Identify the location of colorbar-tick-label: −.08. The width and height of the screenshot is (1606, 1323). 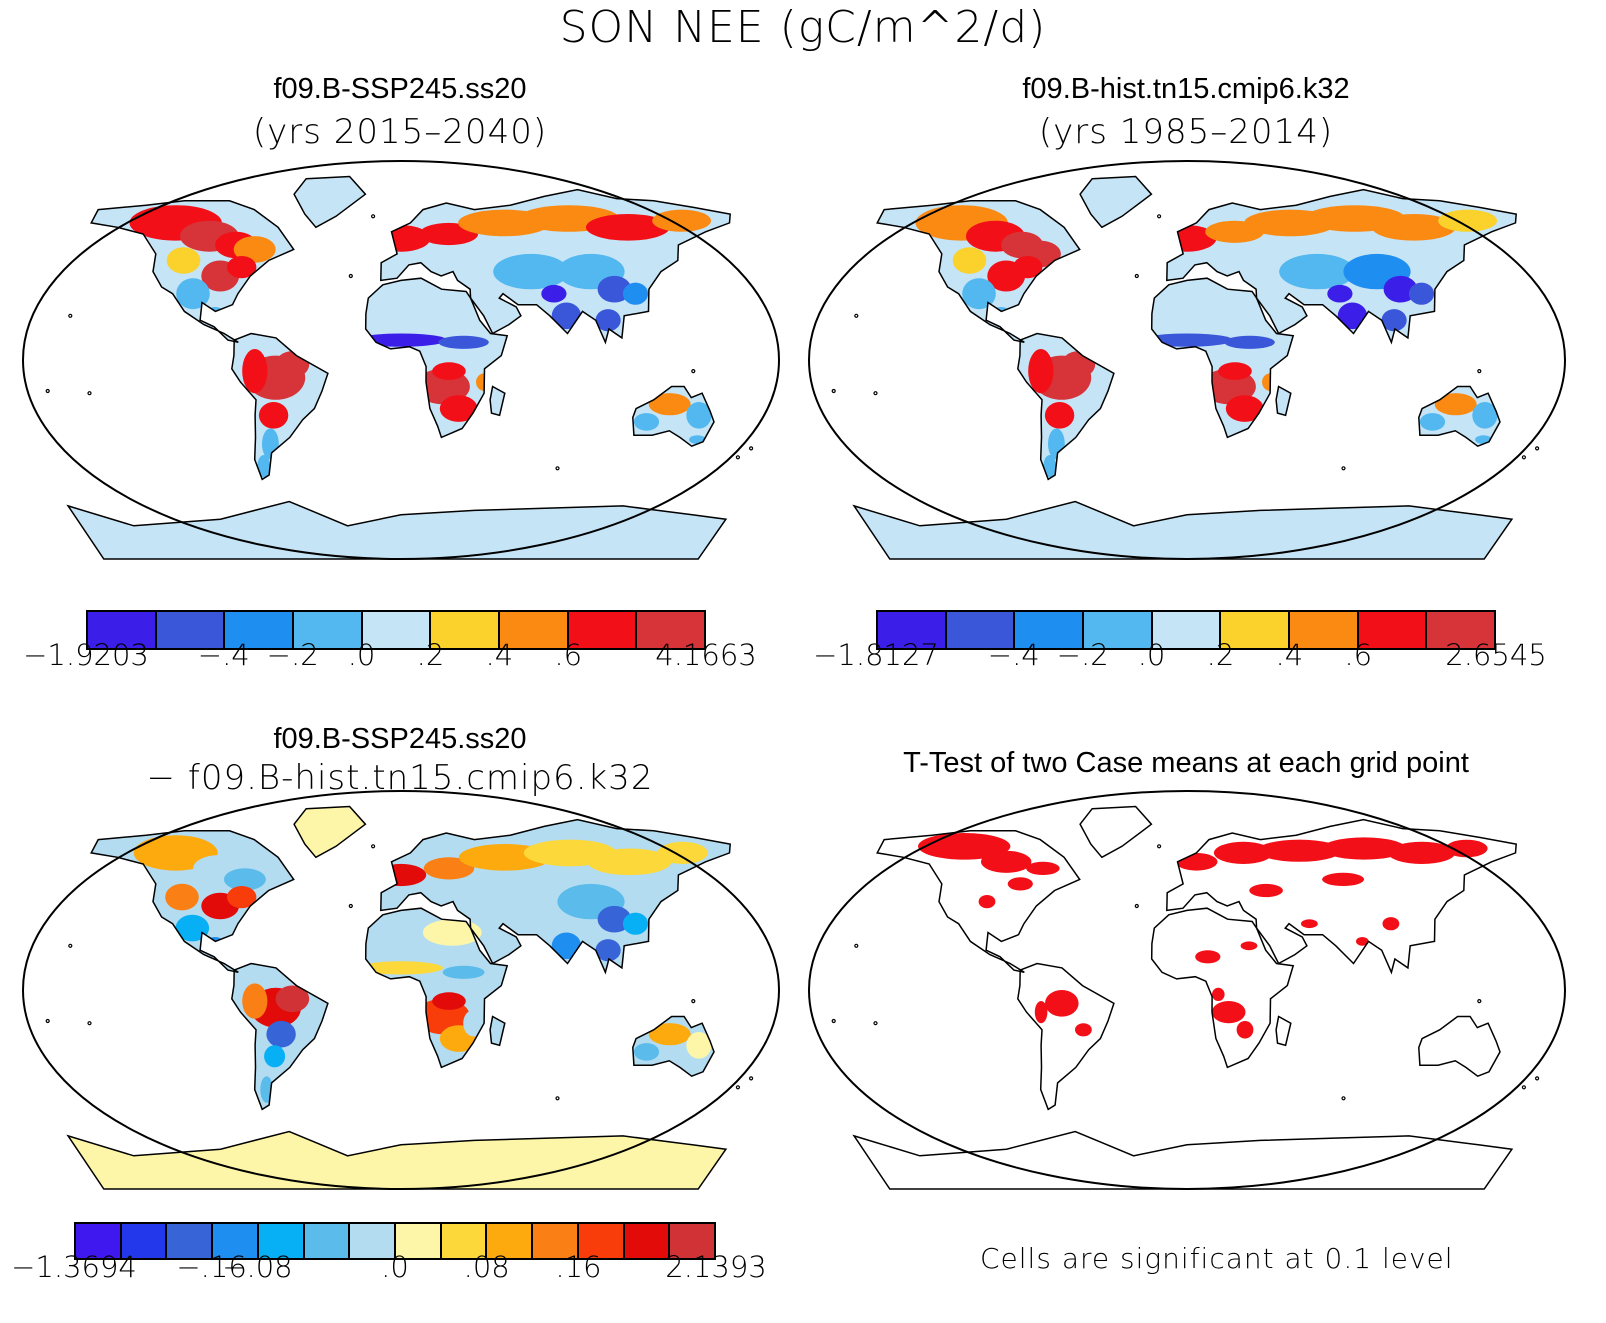
(257, 1267).